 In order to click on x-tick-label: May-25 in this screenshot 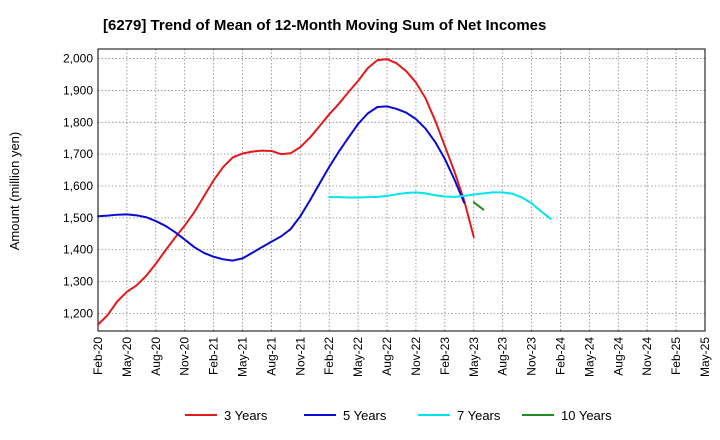, I will do `click(705, 357)`.